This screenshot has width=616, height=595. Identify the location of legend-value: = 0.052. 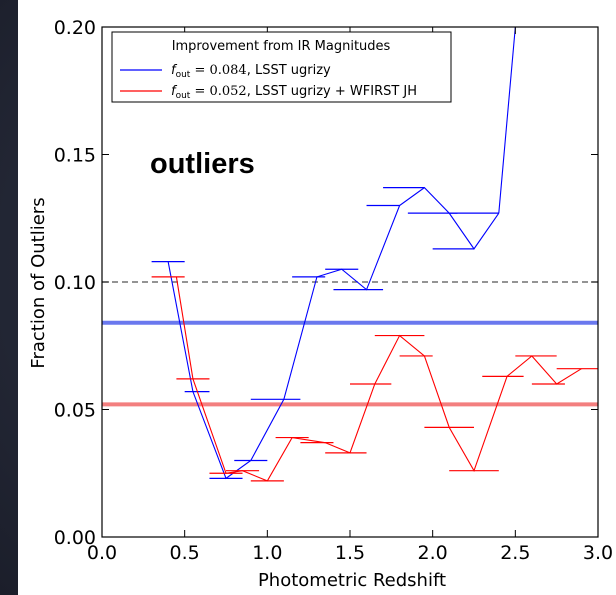
(218, 91).